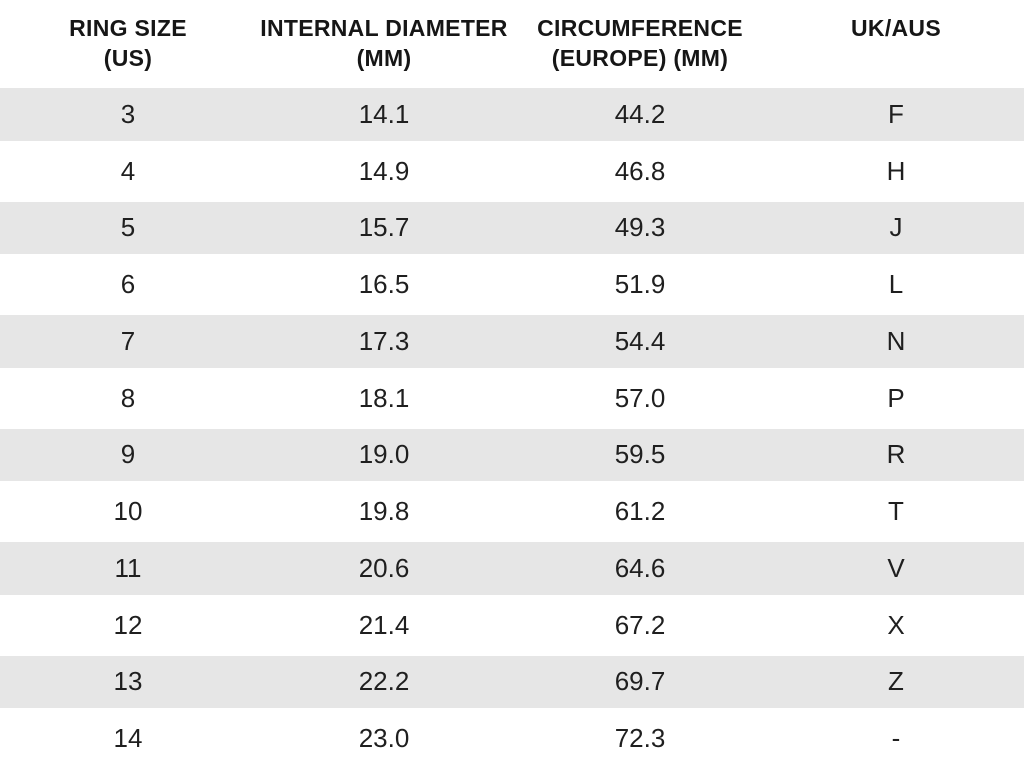 This screenshot has height=767, width=1024. I want to click on cell-circumference: 72.3, so click(640, 738).